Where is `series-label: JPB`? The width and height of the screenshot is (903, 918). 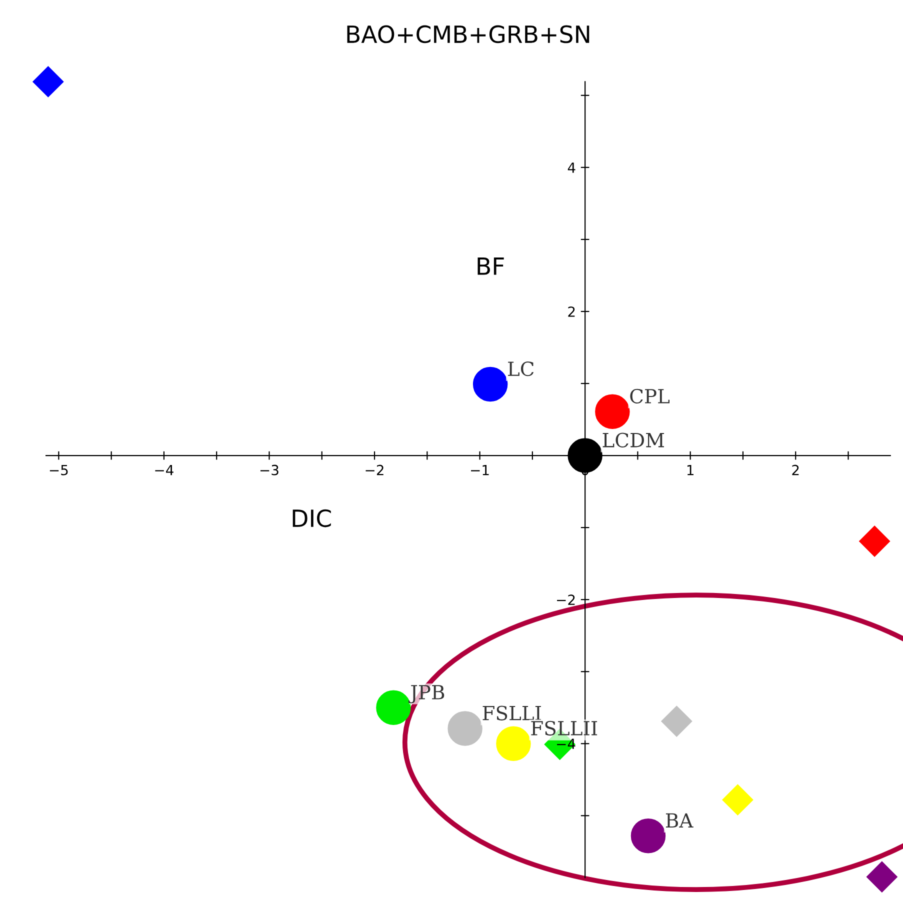 series-label: JPB is located at coordinates (426, 694).